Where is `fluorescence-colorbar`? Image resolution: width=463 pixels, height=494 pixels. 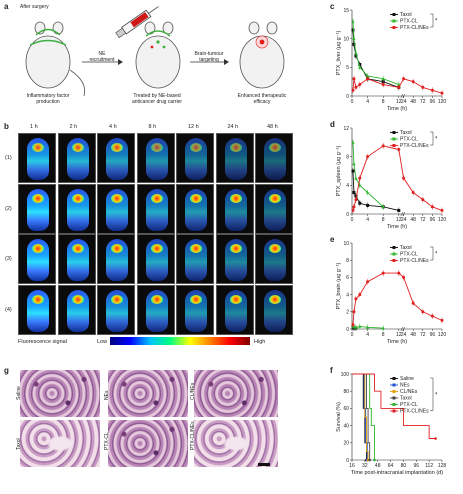 fluorescence-colorbar is located at coordinates (180, 341).